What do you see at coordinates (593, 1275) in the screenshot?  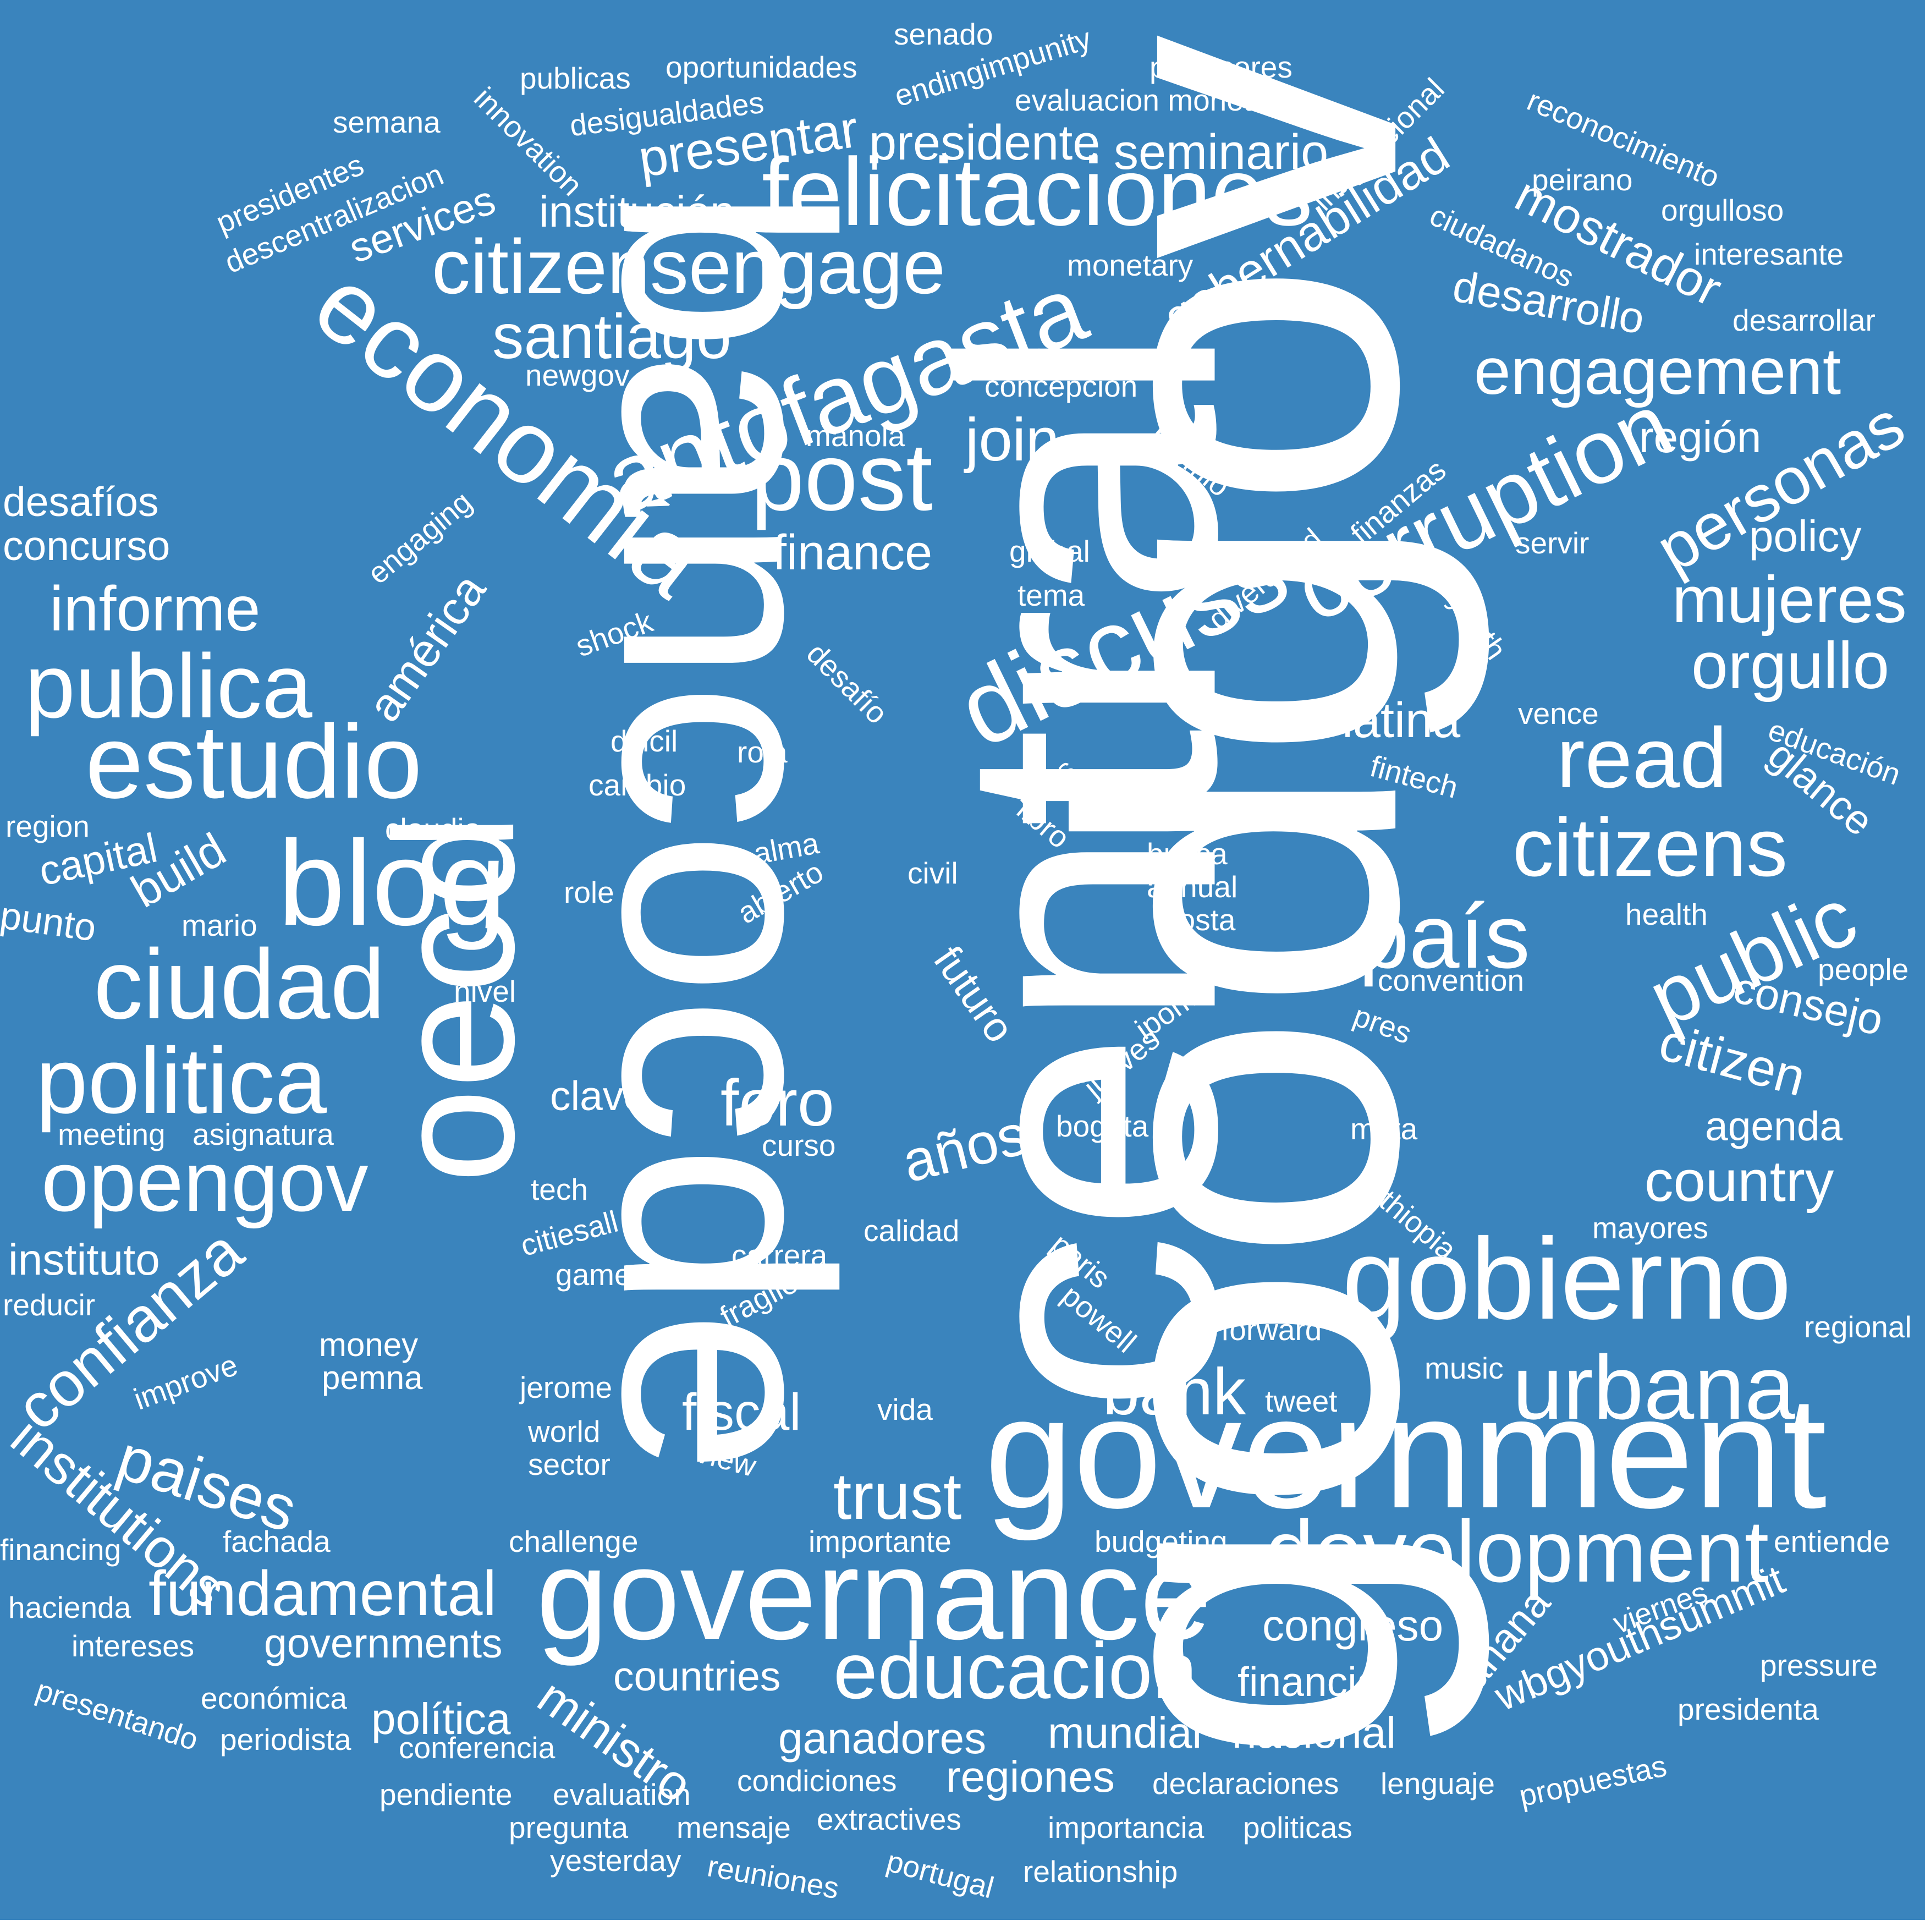 I see `word: game` at bounding box center [593, 1275].